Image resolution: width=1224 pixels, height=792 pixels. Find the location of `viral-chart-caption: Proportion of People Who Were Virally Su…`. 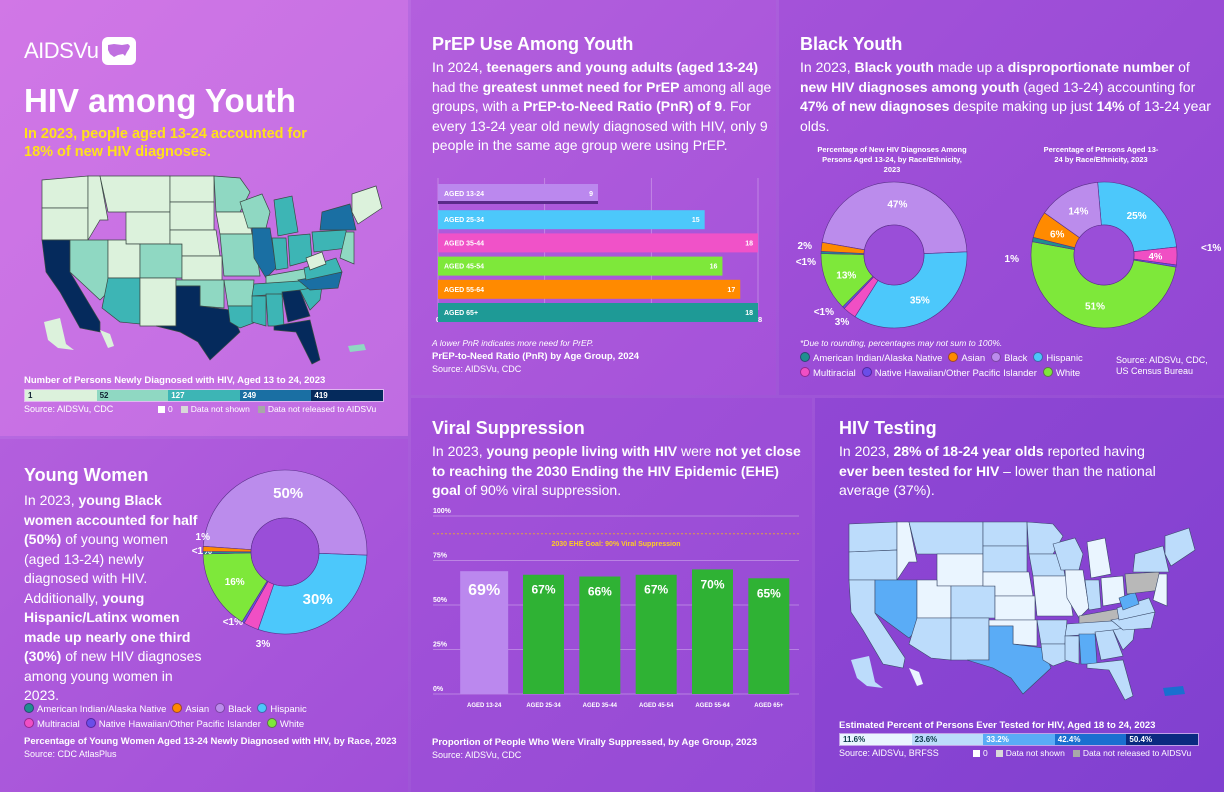

viral-chart-caption: Proportion of People Who Were Virally Su… is located at coordinates (595, 742).